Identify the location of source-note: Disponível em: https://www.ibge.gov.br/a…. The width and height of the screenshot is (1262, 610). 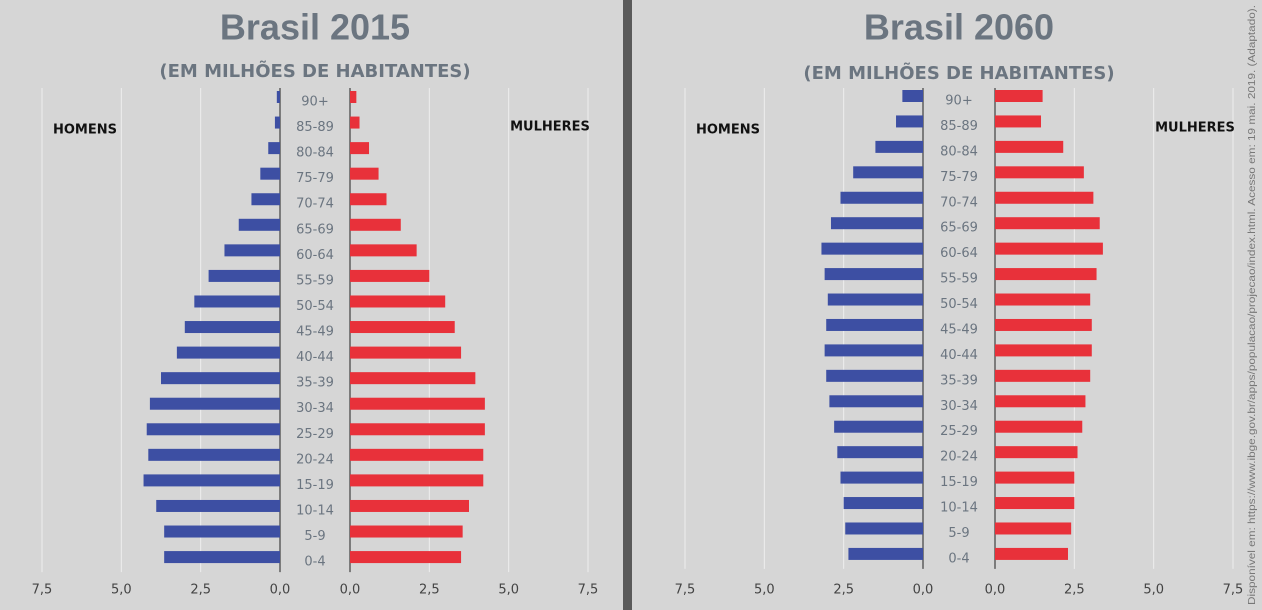
(1252, 305).